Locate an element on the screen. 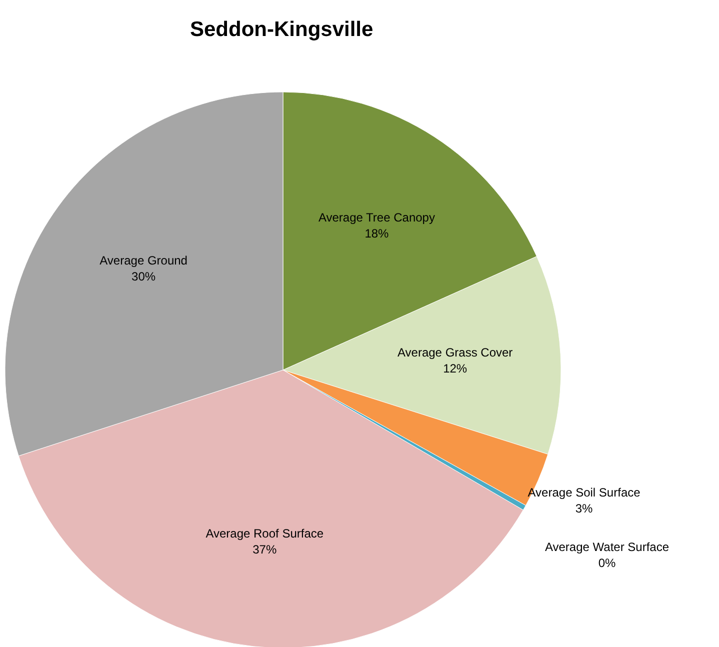  data-label: 0% is located at coordinates (607, 563).